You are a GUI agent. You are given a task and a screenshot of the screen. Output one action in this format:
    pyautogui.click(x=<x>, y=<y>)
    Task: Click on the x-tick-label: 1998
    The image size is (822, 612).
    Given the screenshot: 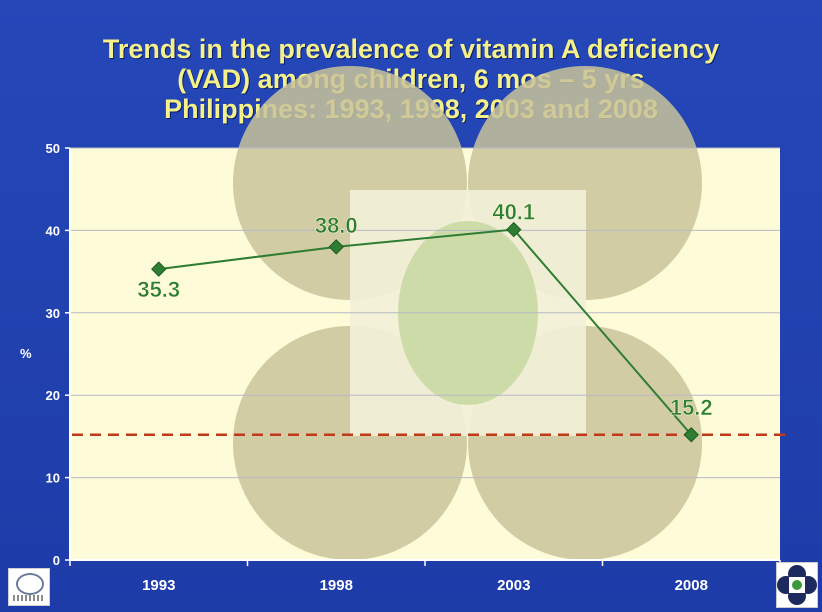 What is the action you would take?
    pyautogui.click(x=336, y=585)
    